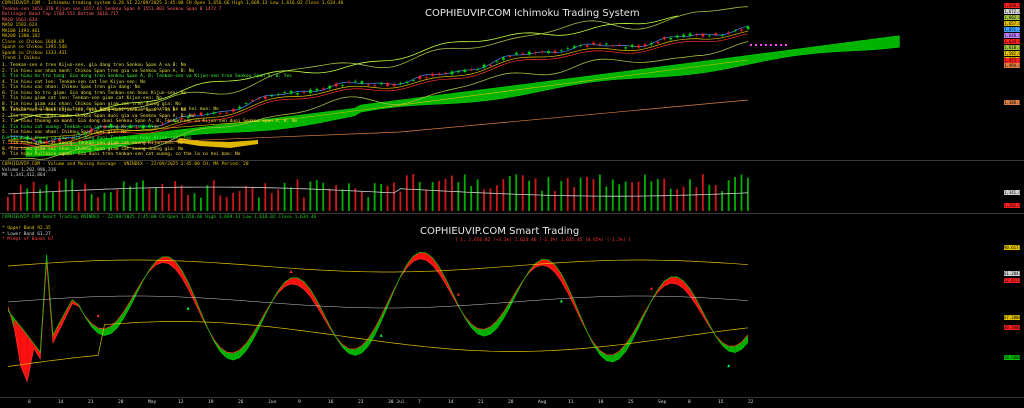 This screenshot has height=408, width=1024. I want to click on trade-arrow, so click(729, 366).